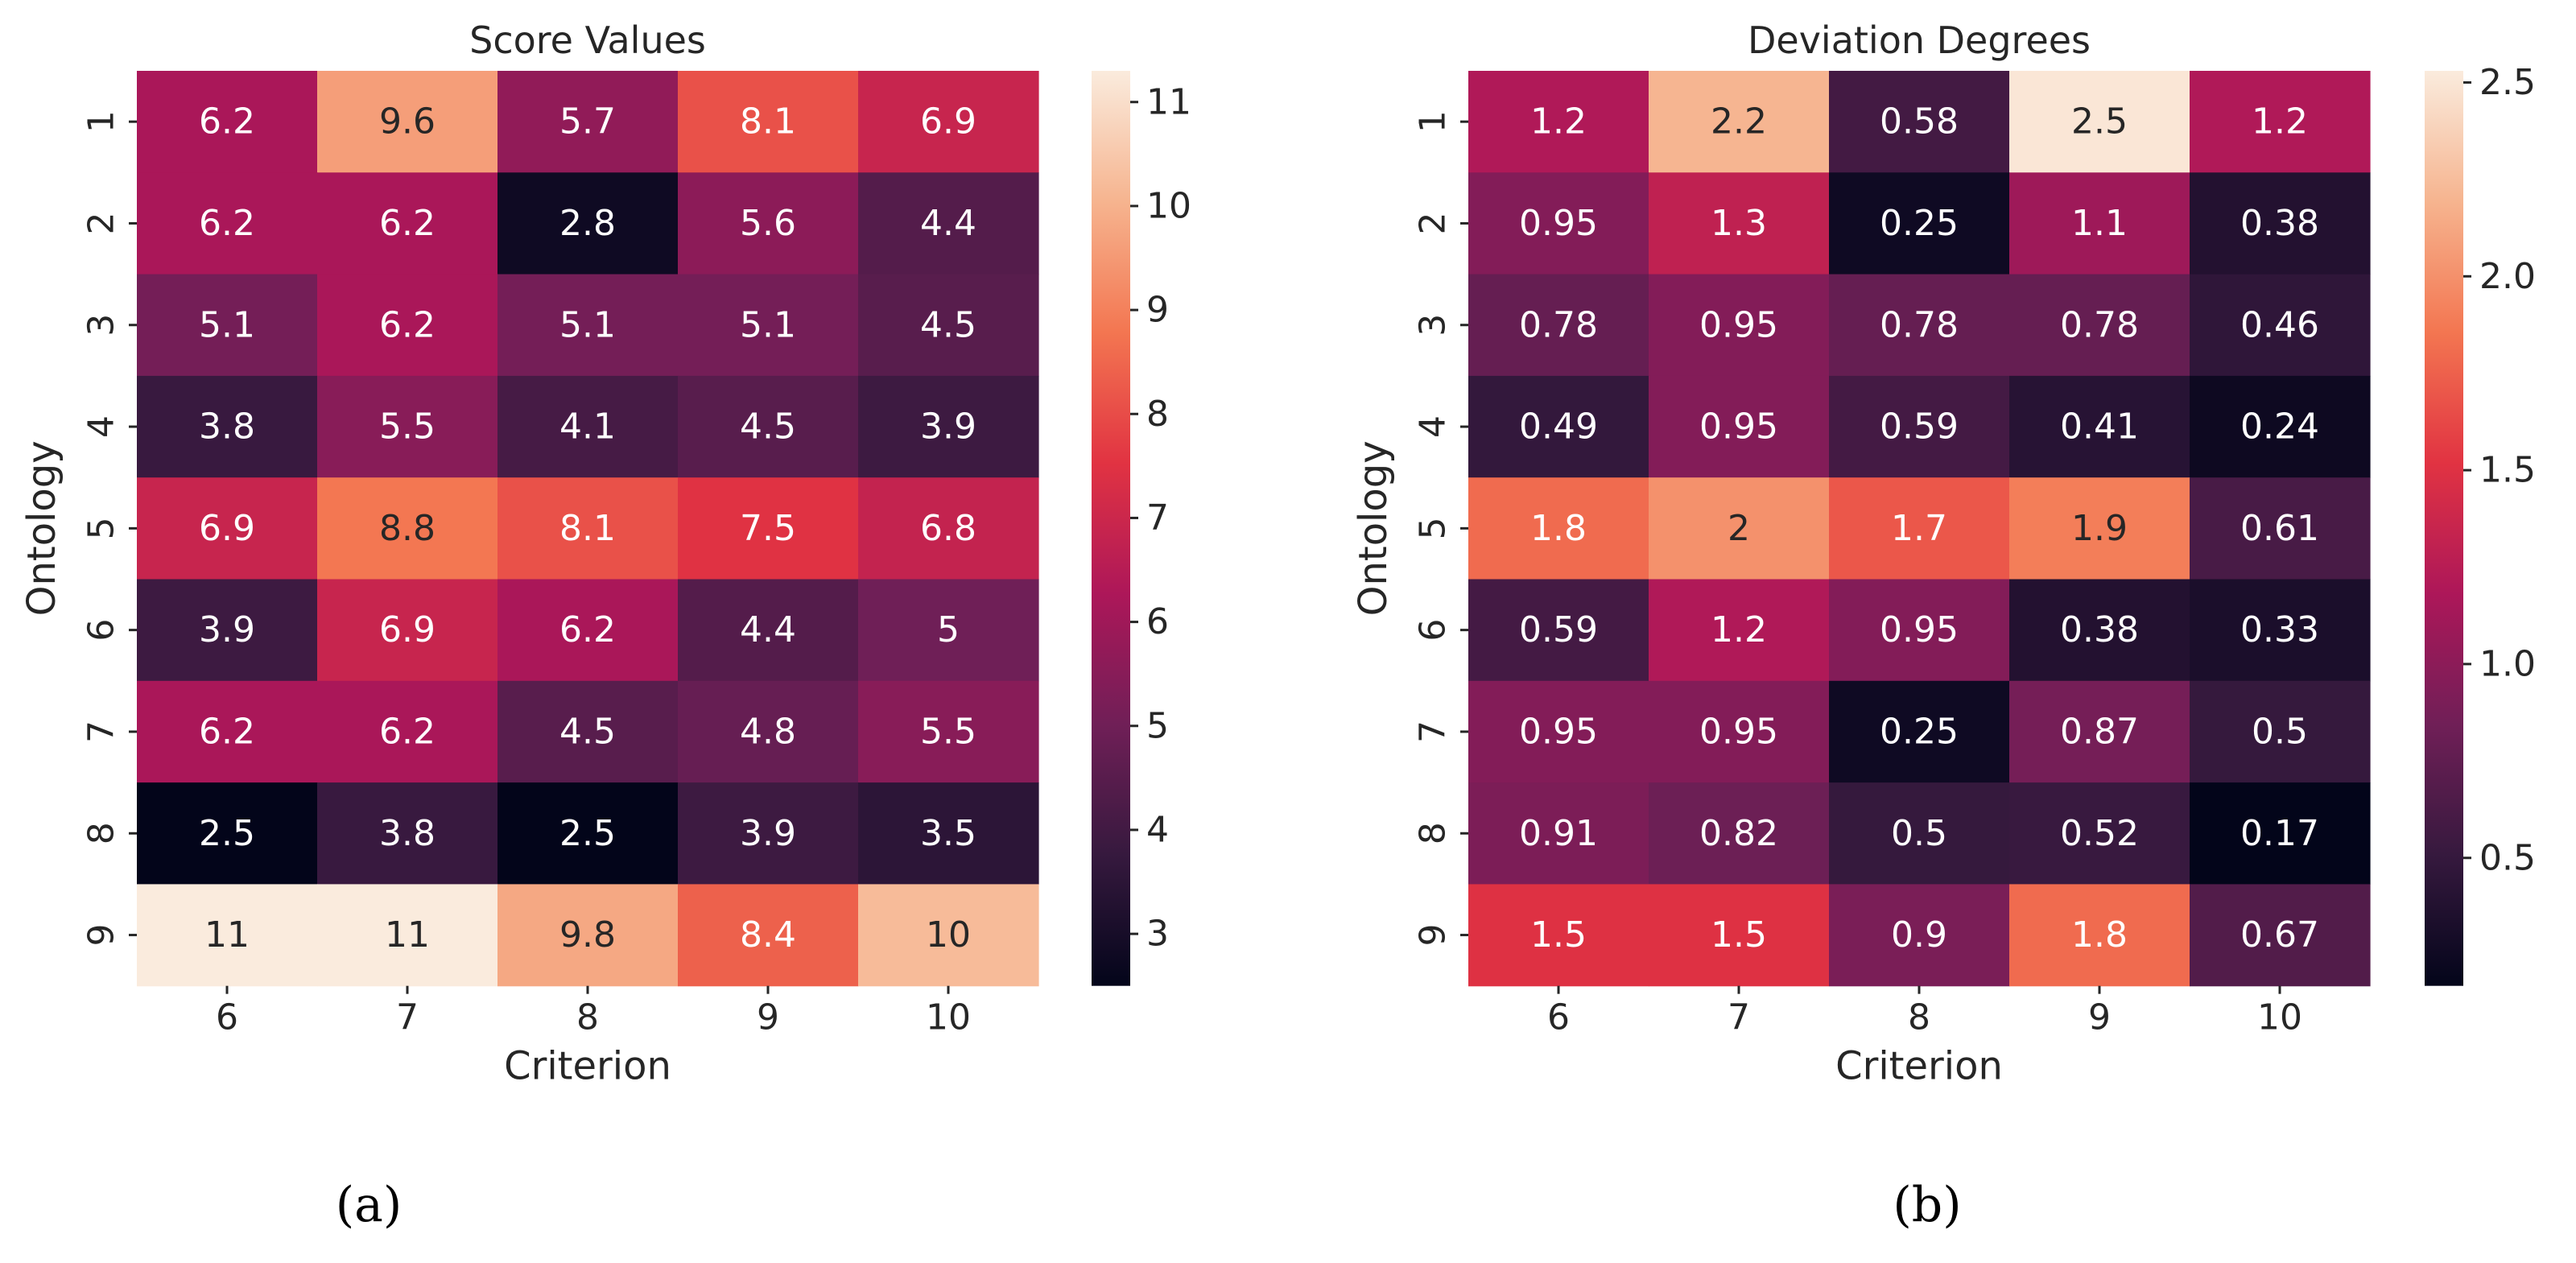  What do you see at coordinates (2507, 470) in the screenshot?
I see `colorbar-tick-label: 1.5` at bounding box center [2507, 470].